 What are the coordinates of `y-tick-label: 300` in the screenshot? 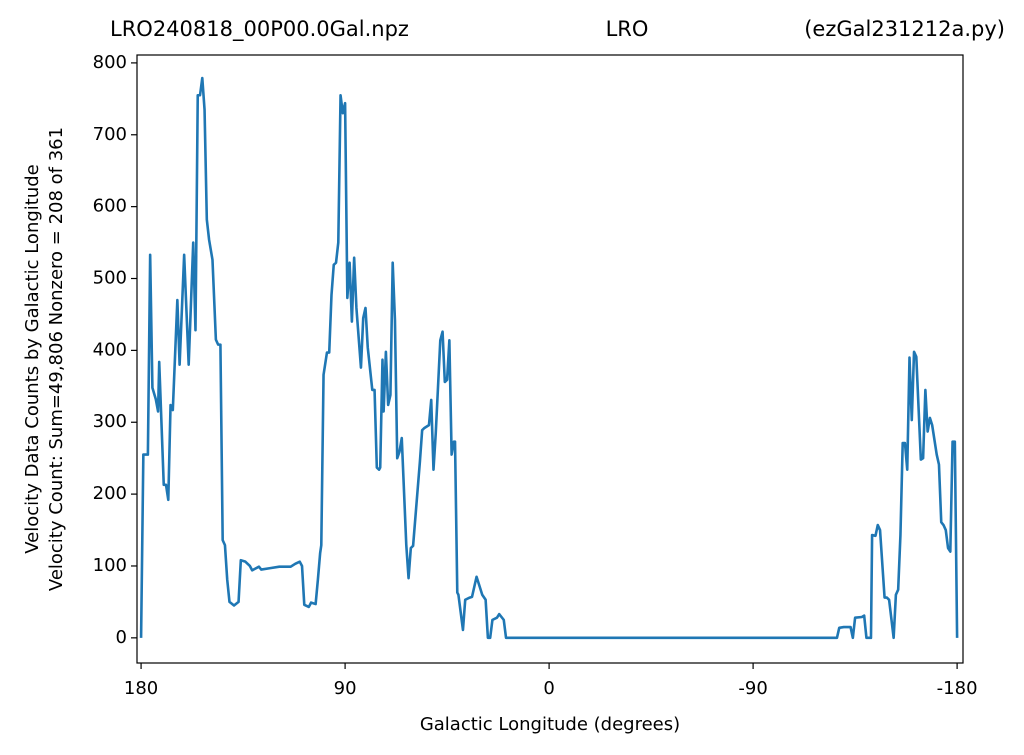 It's located at (110, 421).